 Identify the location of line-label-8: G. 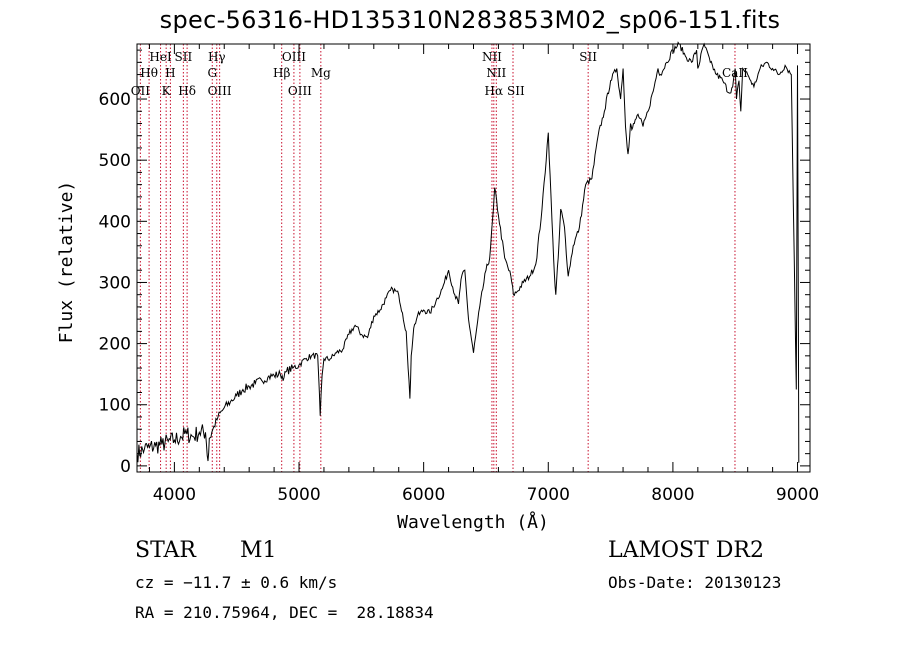
(212, 73).